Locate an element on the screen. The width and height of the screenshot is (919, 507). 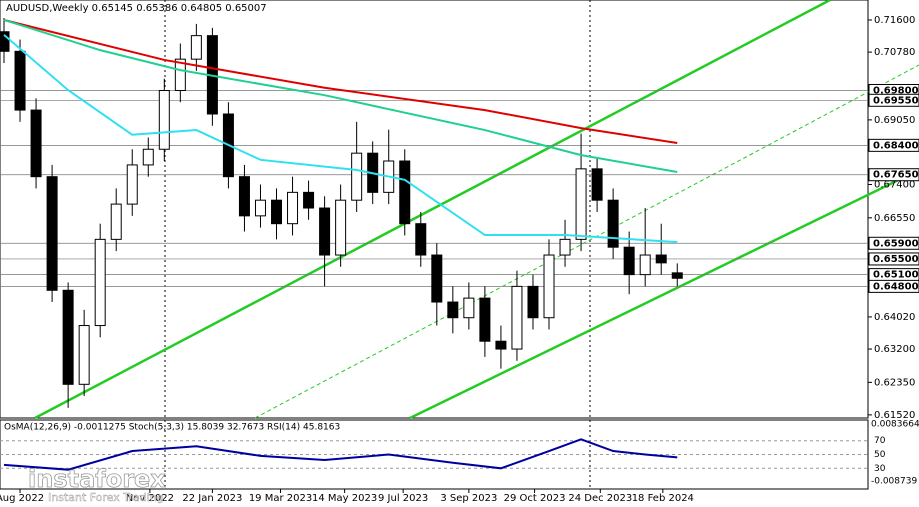
level-label: 0.65900 is located at coordinates (896, 243).